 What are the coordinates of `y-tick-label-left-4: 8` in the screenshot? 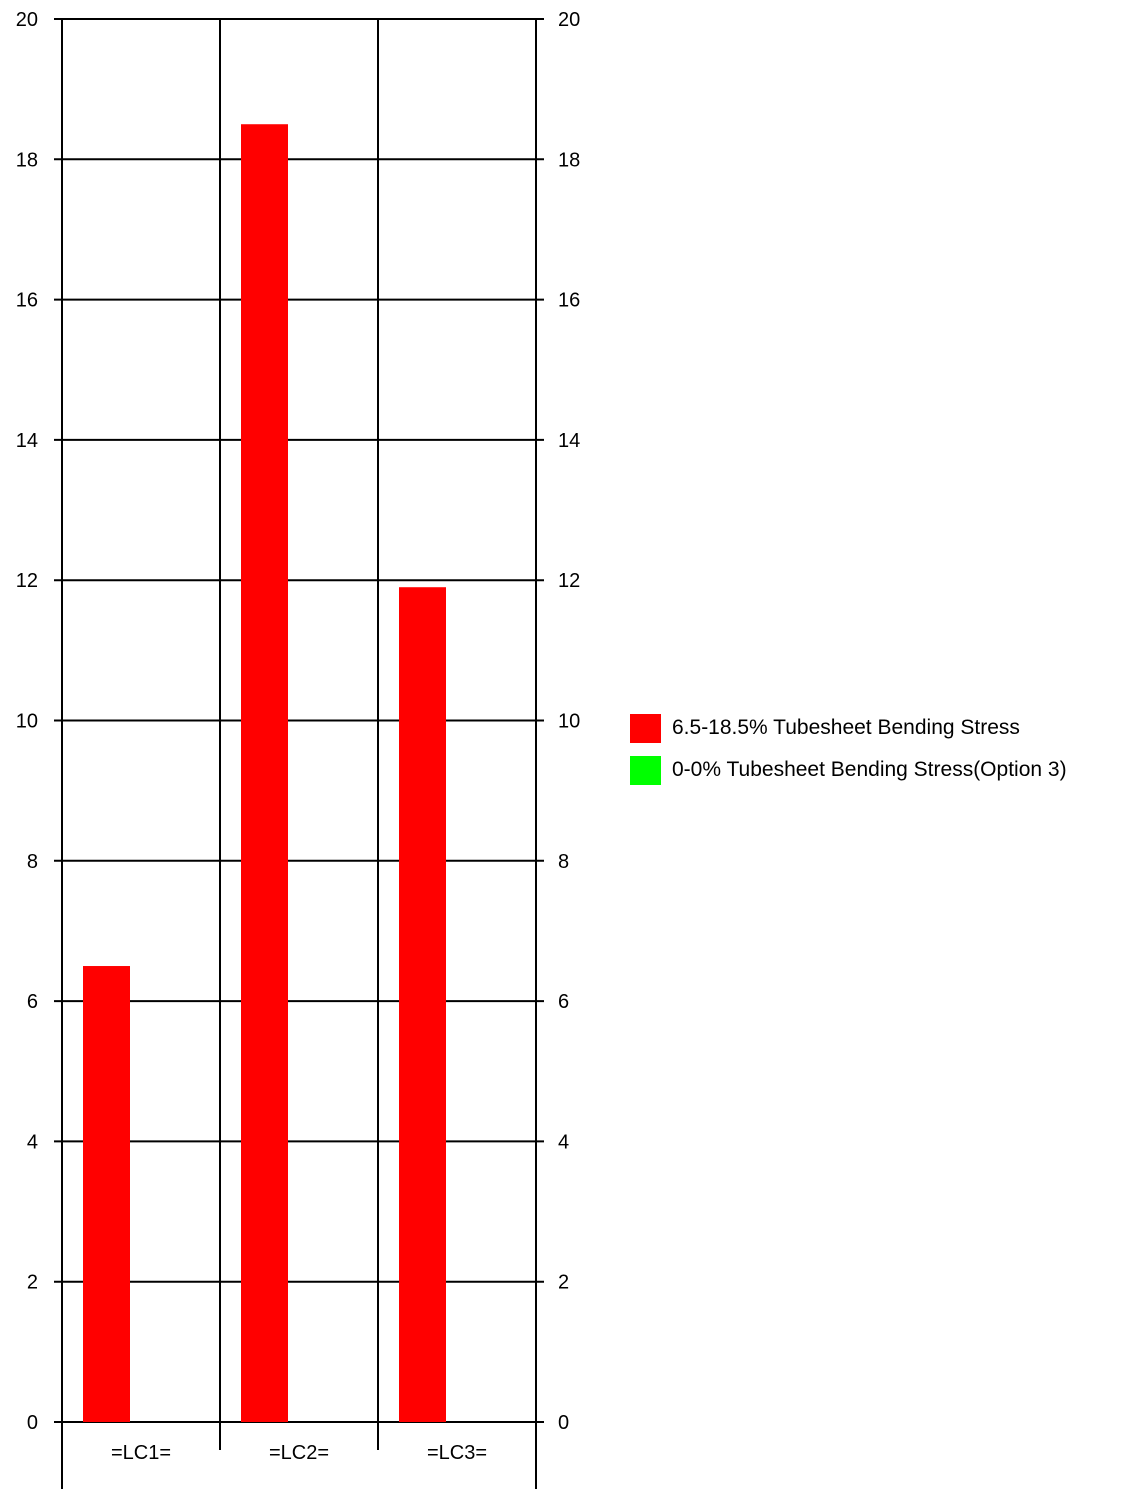 It's located at (32, 862).